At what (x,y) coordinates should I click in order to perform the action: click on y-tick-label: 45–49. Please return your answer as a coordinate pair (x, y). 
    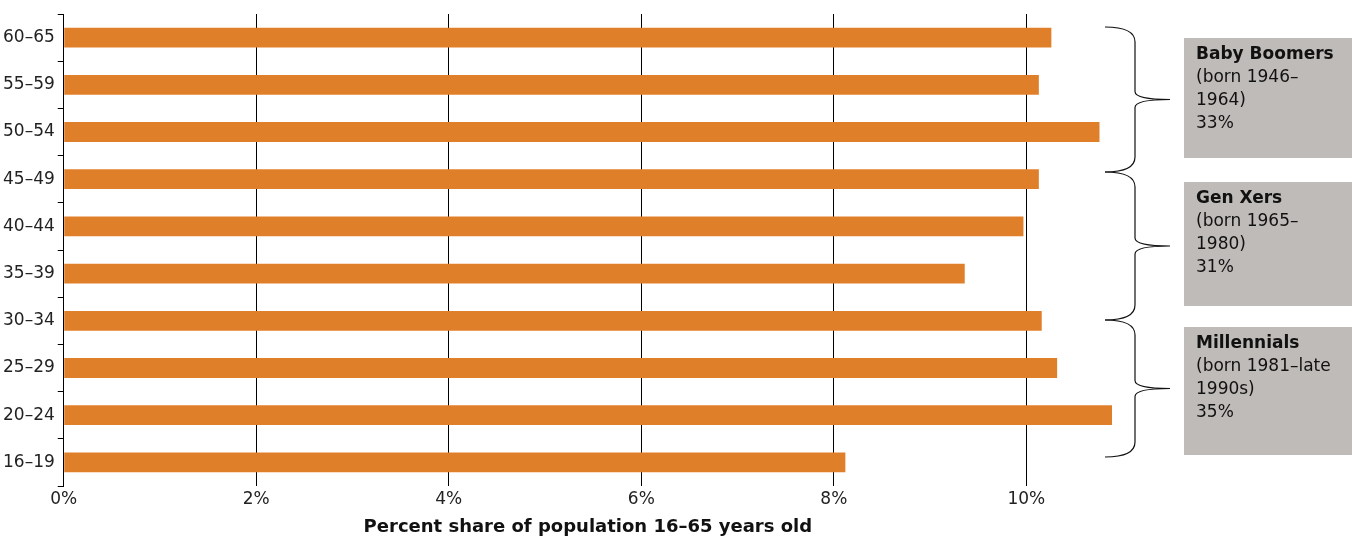
    Looking at the image, I should click on (29, 177).